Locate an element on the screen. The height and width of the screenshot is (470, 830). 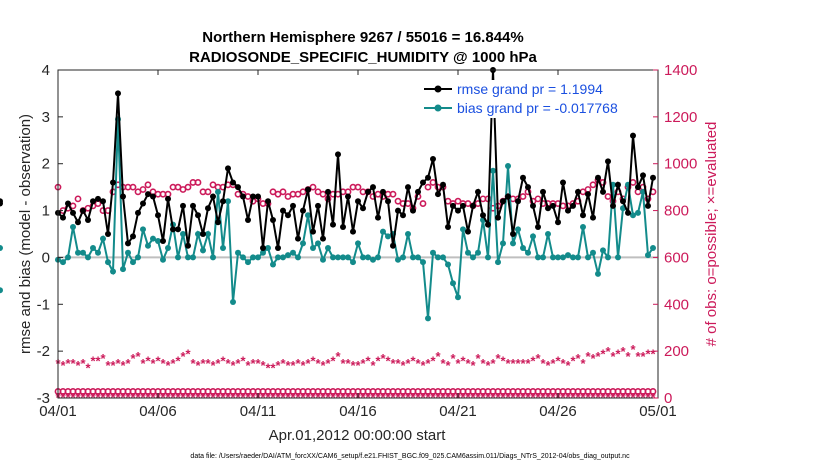
legend-bias-marker is located at coordinates (438, 108).